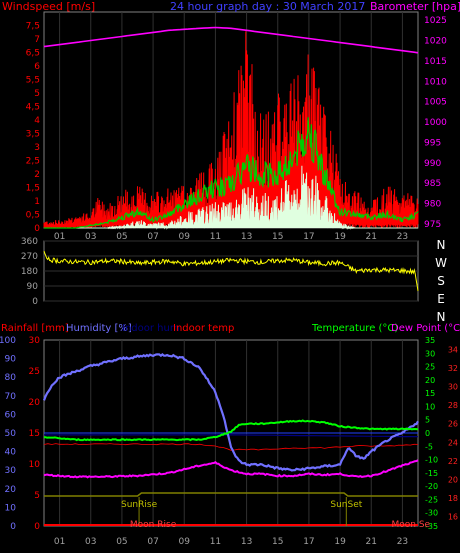 The height and width of the screenshot is (553, 460). I want to click on windspeed-axis-title: Windspeed [m/s], so click(48, 6).